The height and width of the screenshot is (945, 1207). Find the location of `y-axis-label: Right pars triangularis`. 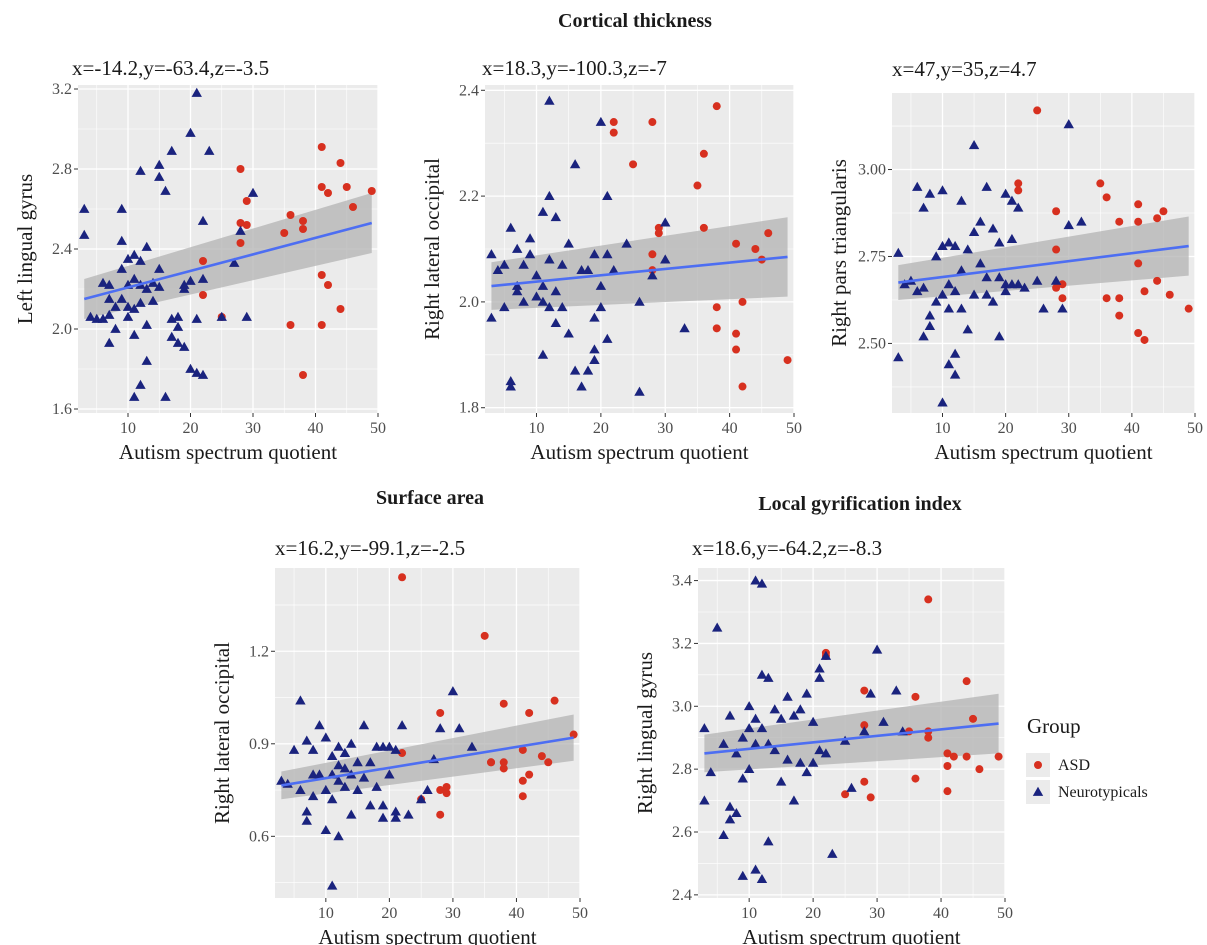

y-axis-label: Right pars triangularis is located at coordinates (839, 253).